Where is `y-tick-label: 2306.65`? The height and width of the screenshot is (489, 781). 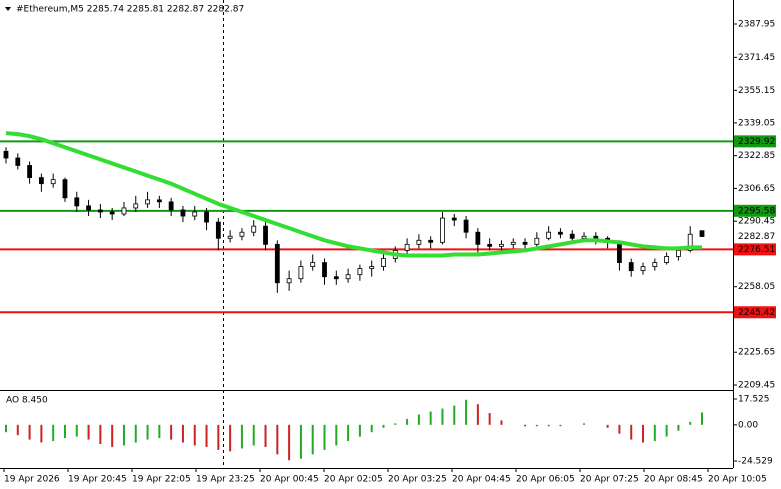 y-tick-label: 2306.65 is located at coordinates (756, 189).